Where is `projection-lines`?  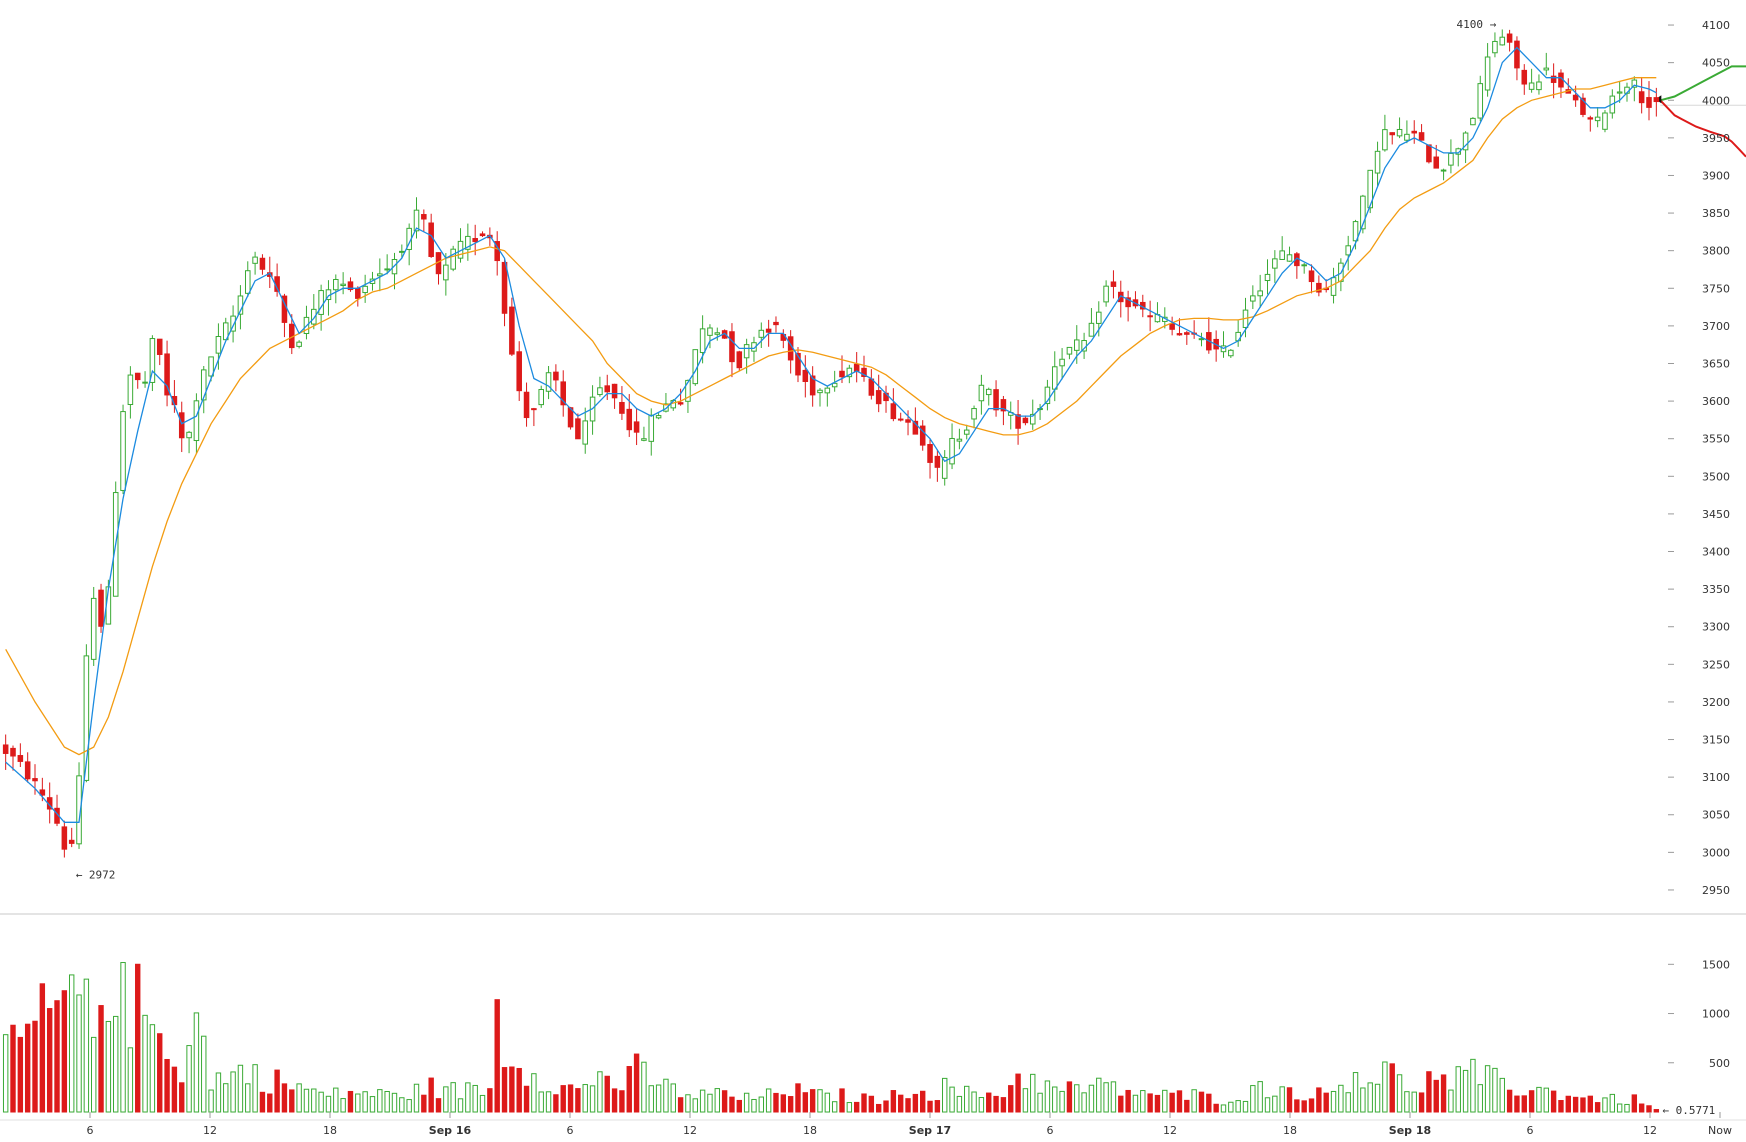 projection-lines is located at coordinates (1700, 111).